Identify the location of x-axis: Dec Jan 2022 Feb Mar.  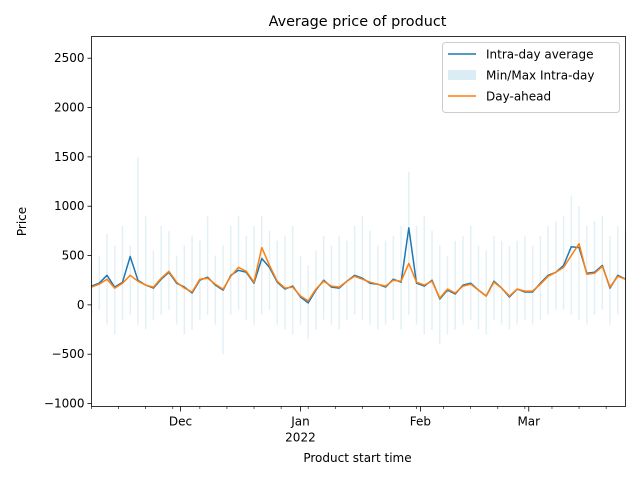
(349, 425).